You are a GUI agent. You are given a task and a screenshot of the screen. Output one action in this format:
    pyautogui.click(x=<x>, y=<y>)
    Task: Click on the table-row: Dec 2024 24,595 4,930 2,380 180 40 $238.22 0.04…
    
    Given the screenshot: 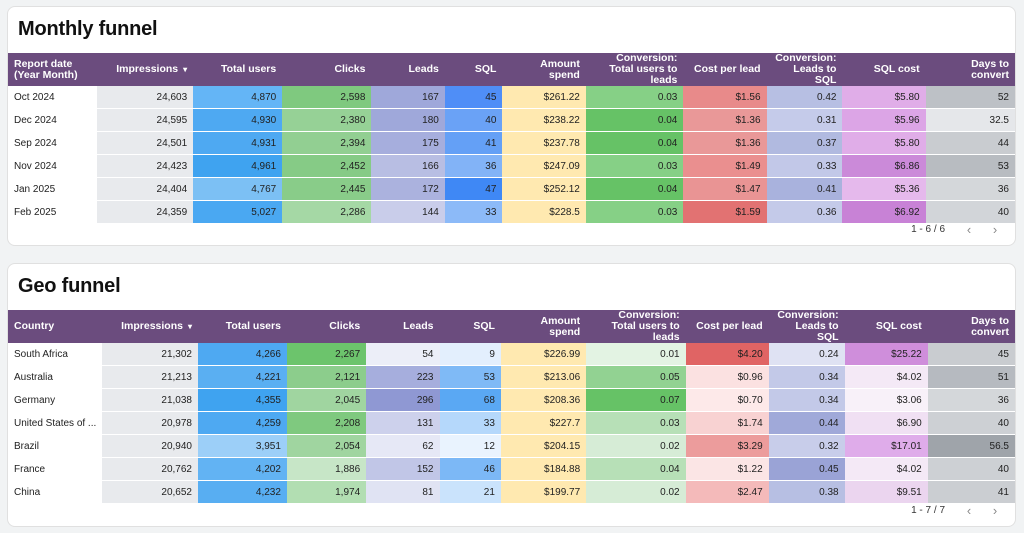 What is the action you would take?
    pyautogui.click(x=511, y=120)
    